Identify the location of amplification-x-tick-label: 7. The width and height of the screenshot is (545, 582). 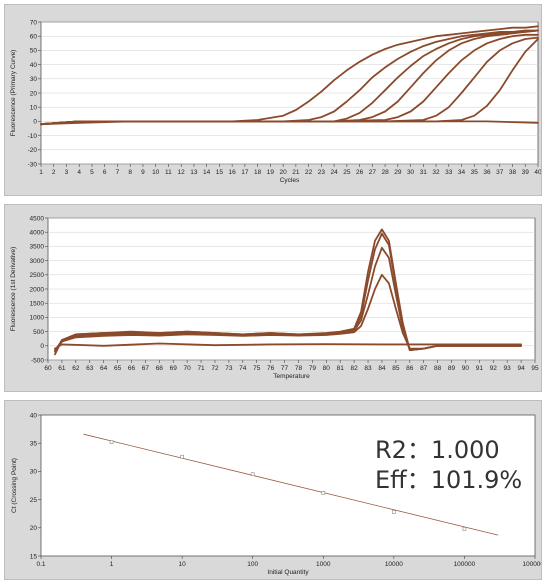
(118, 172).